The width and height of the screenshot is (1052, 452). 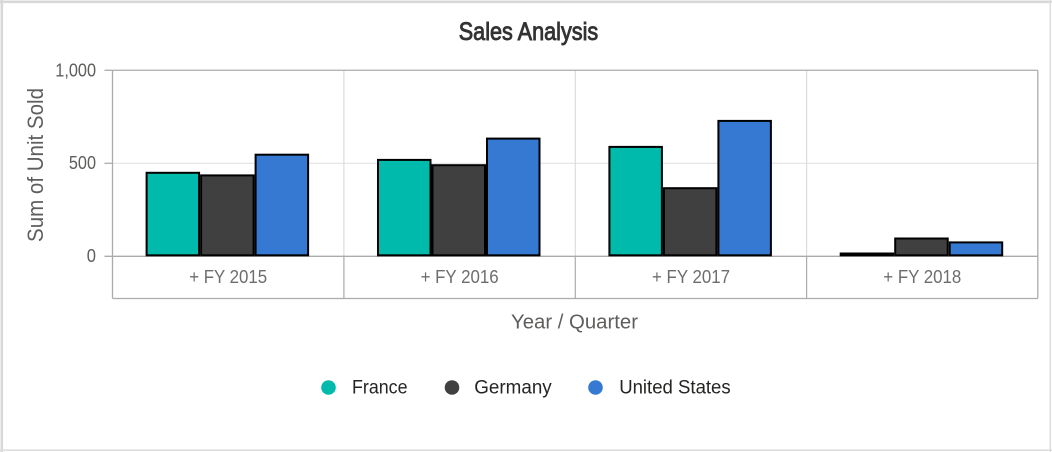 What do you see at coordinates (380, 388) in the screenshot?
I see `svg-text: France` at bounding box center [380, 388].